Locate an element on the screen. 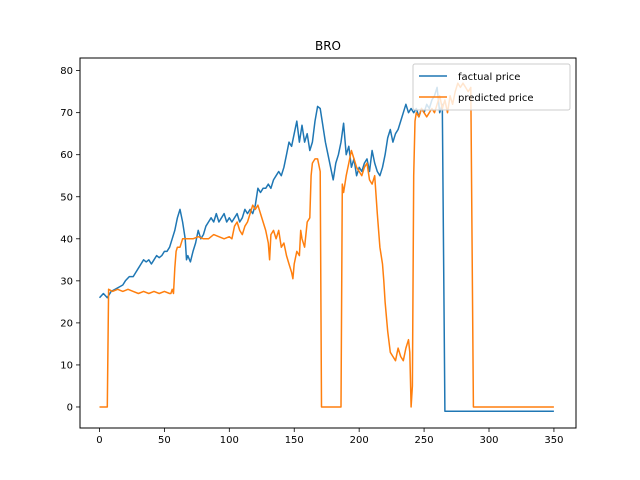 The image size is (640, 480). x-tick-label: 350 is located at coordinates (553, 440).